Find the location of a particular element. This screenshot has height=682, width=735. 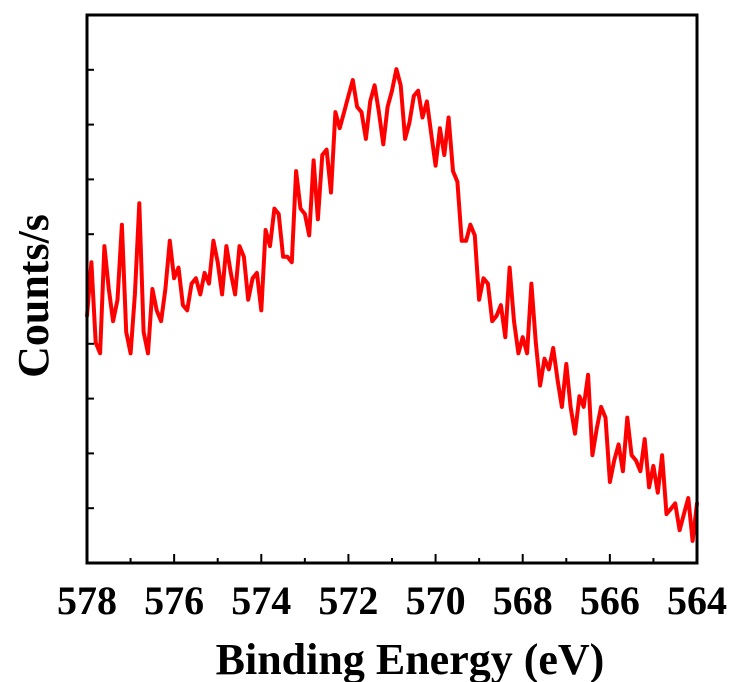

x-tick-labels: 578 576 574 572 570 568 566 564 is located at coordinates (392, 600).